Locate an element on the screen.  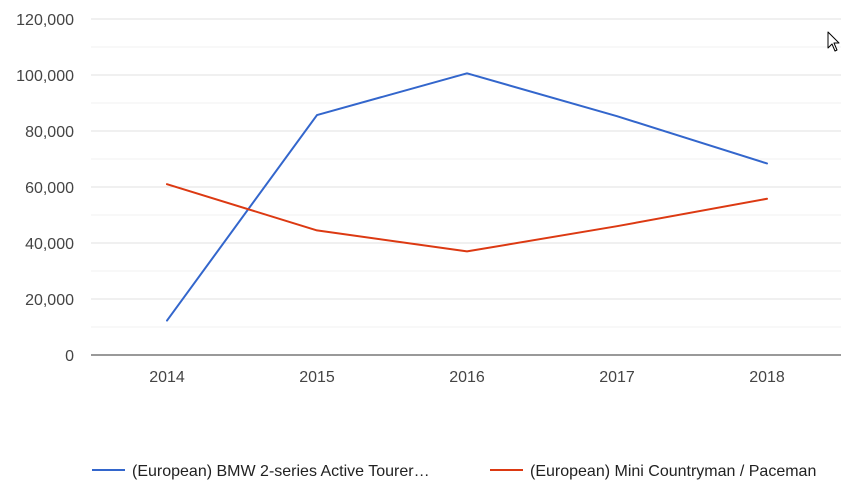
x-tick-label: 2018 is located at coordinates (767, 377).